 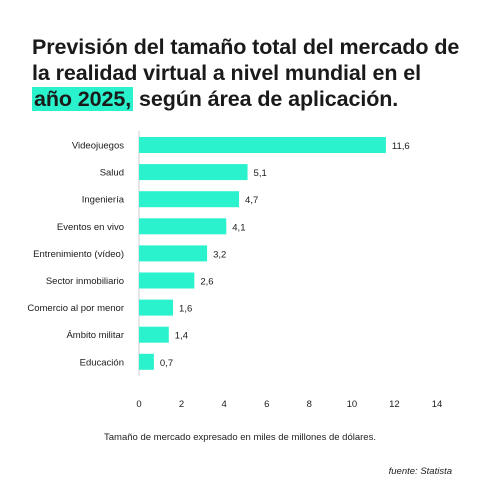 I want to click on data-label: 4,7, so click(x=251, y=200).